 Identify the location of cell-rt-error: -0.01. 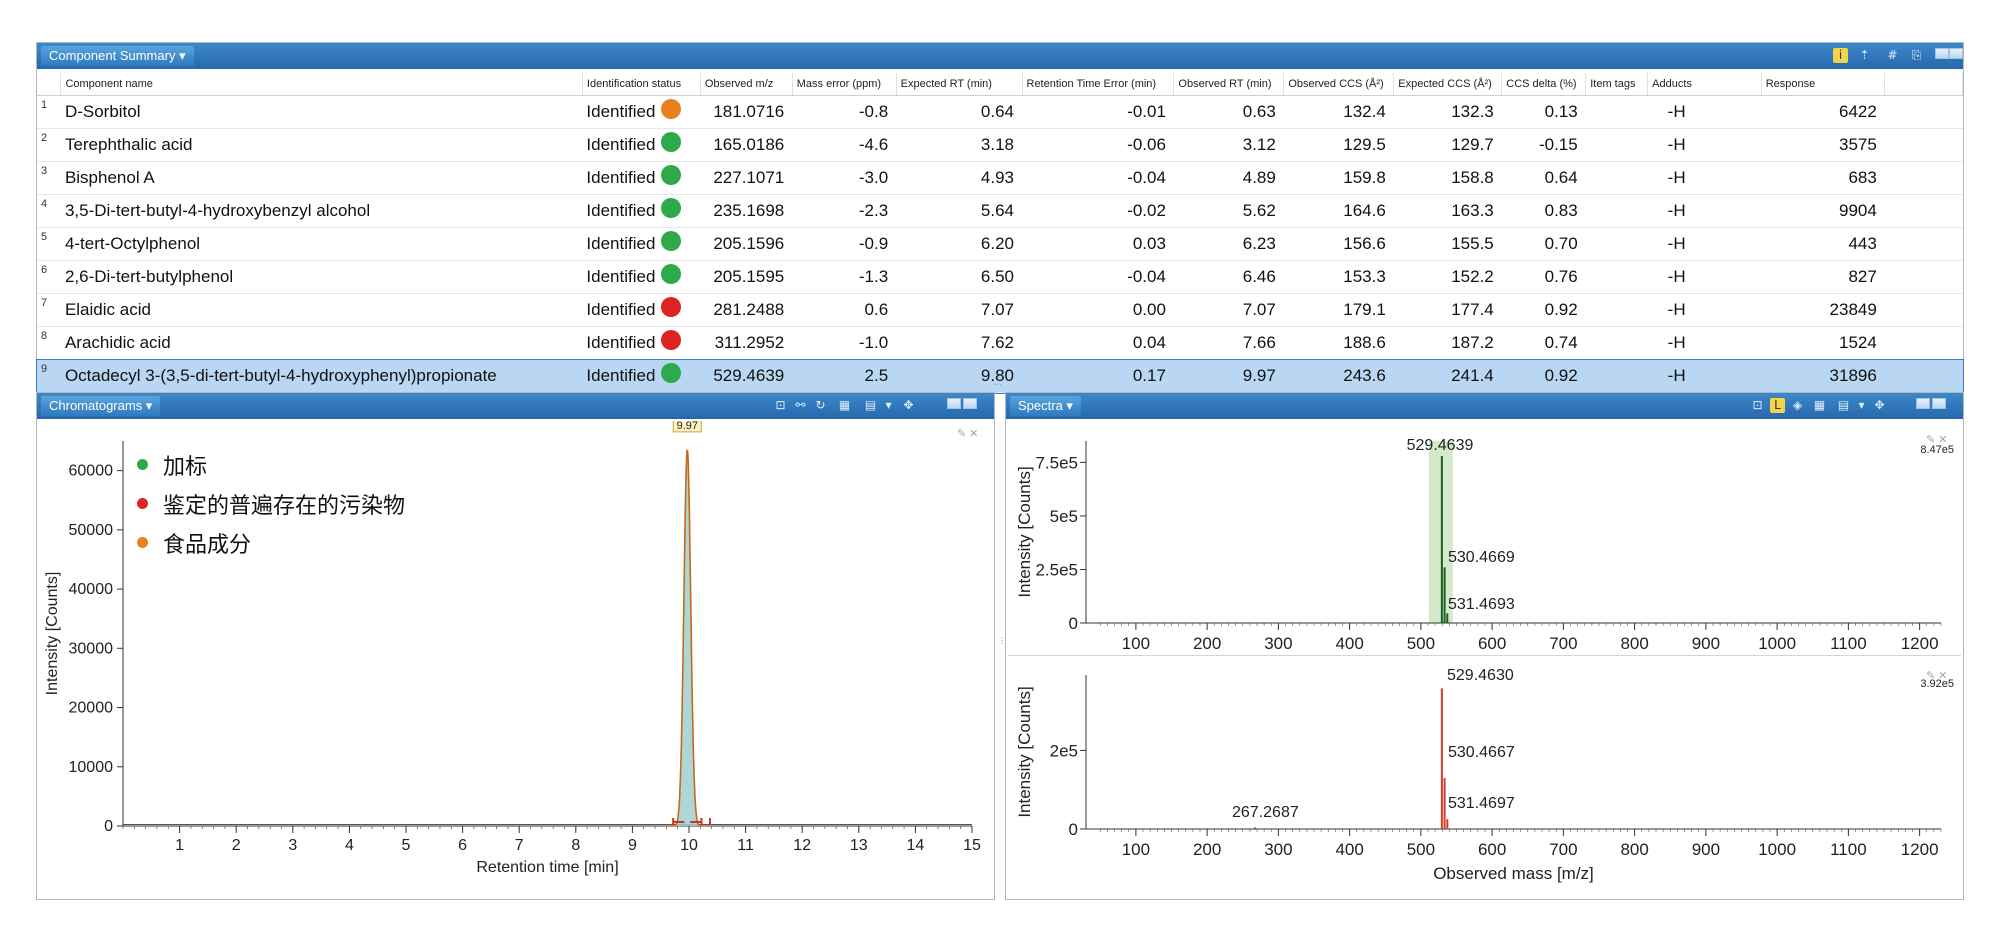
(1098, 112).